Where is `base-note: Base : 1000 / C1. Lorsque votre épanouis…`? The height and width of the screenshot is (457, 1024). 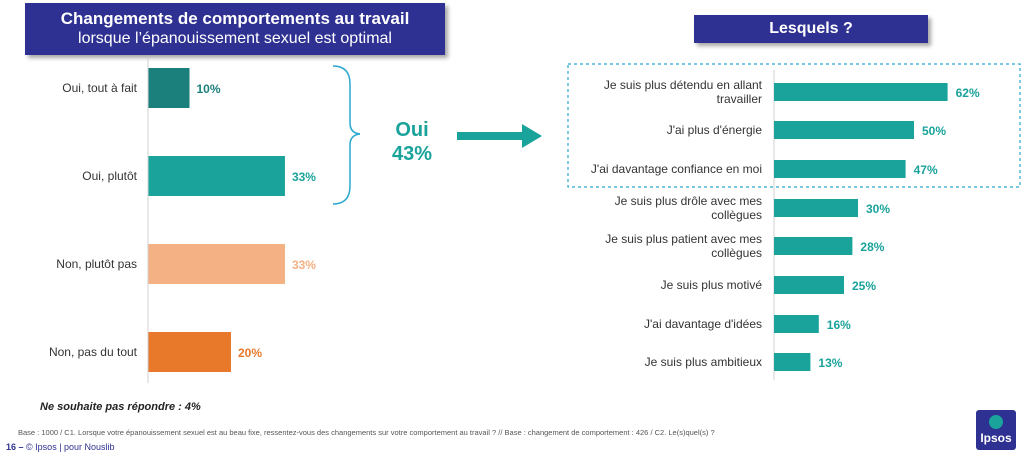
base-note: Base : 1000 / C1. Lorsque votre épanouis… is located at coordinates (366, 432).